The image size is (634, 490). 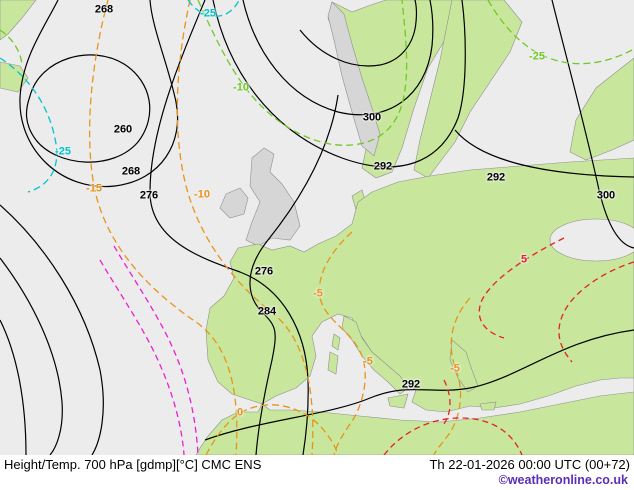 What do you see at coordinates (88, 108) in the screenshot?
I see `contour-260-closed` at bounding box center [88, 108].